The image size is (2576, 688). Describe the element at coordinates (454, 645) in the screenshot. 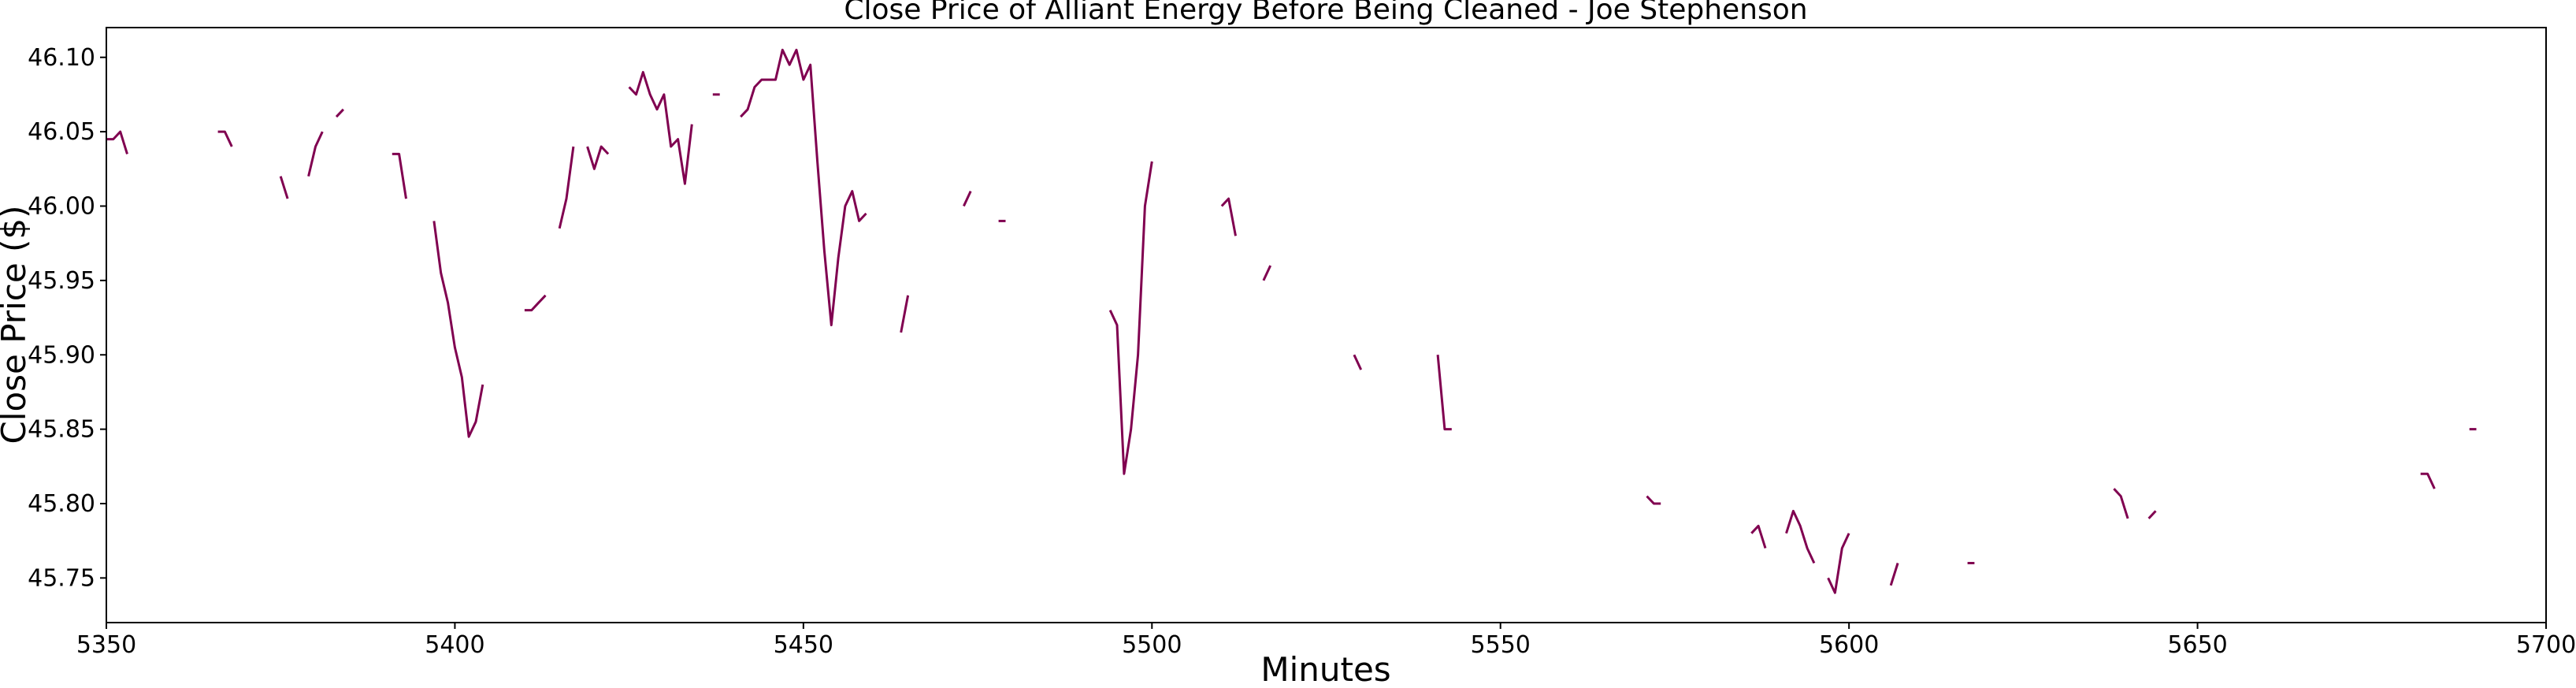

I see `x-tick-label: 5400` at that location.